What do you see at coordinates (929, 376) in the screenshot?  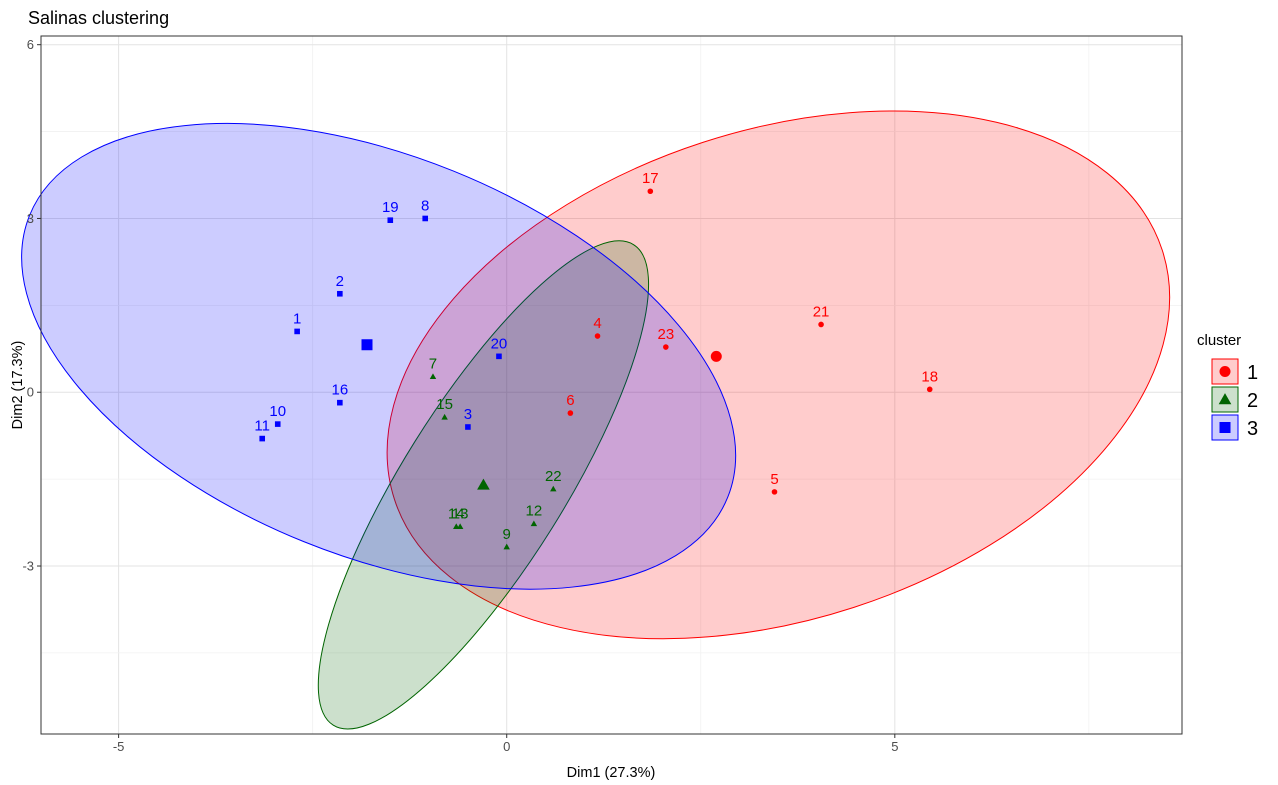 I see `point-label: 18` at bounding box center [929, 376].